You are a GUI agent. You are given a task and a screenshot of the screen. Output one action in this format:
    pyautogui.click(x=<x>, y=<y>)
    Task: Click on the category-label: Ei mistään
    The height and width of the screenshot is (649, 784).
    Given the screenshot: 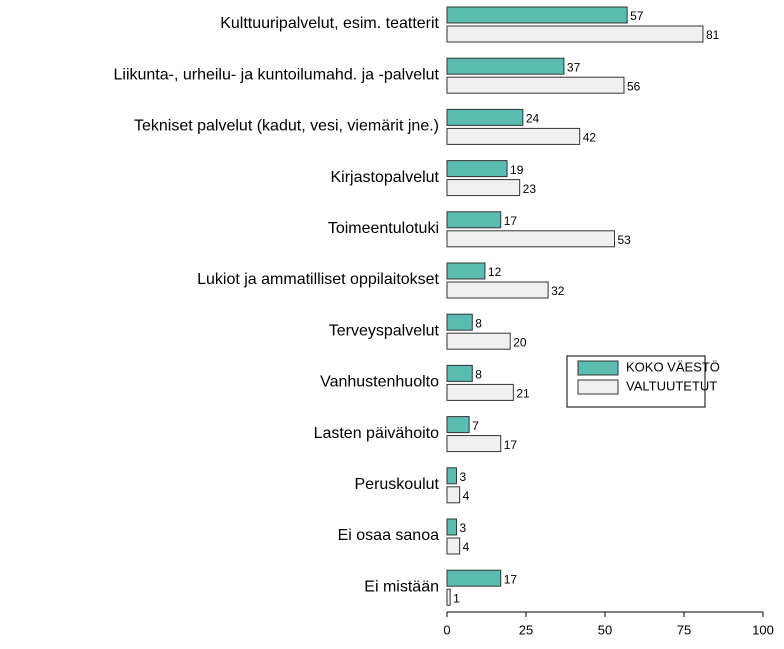 What is the action you would take?
    pyautogui.click(x=401, y=586)
    